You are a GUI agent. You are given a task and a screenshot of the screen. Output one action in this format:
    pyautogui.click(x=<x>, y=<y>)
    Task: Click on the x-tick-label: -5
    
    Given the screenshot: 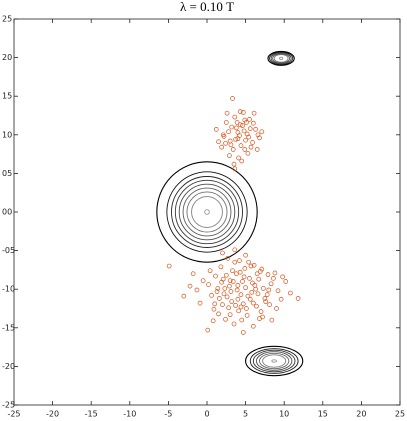 What is the action you would take?
    pyautogui.click(x=168, y=414)
    